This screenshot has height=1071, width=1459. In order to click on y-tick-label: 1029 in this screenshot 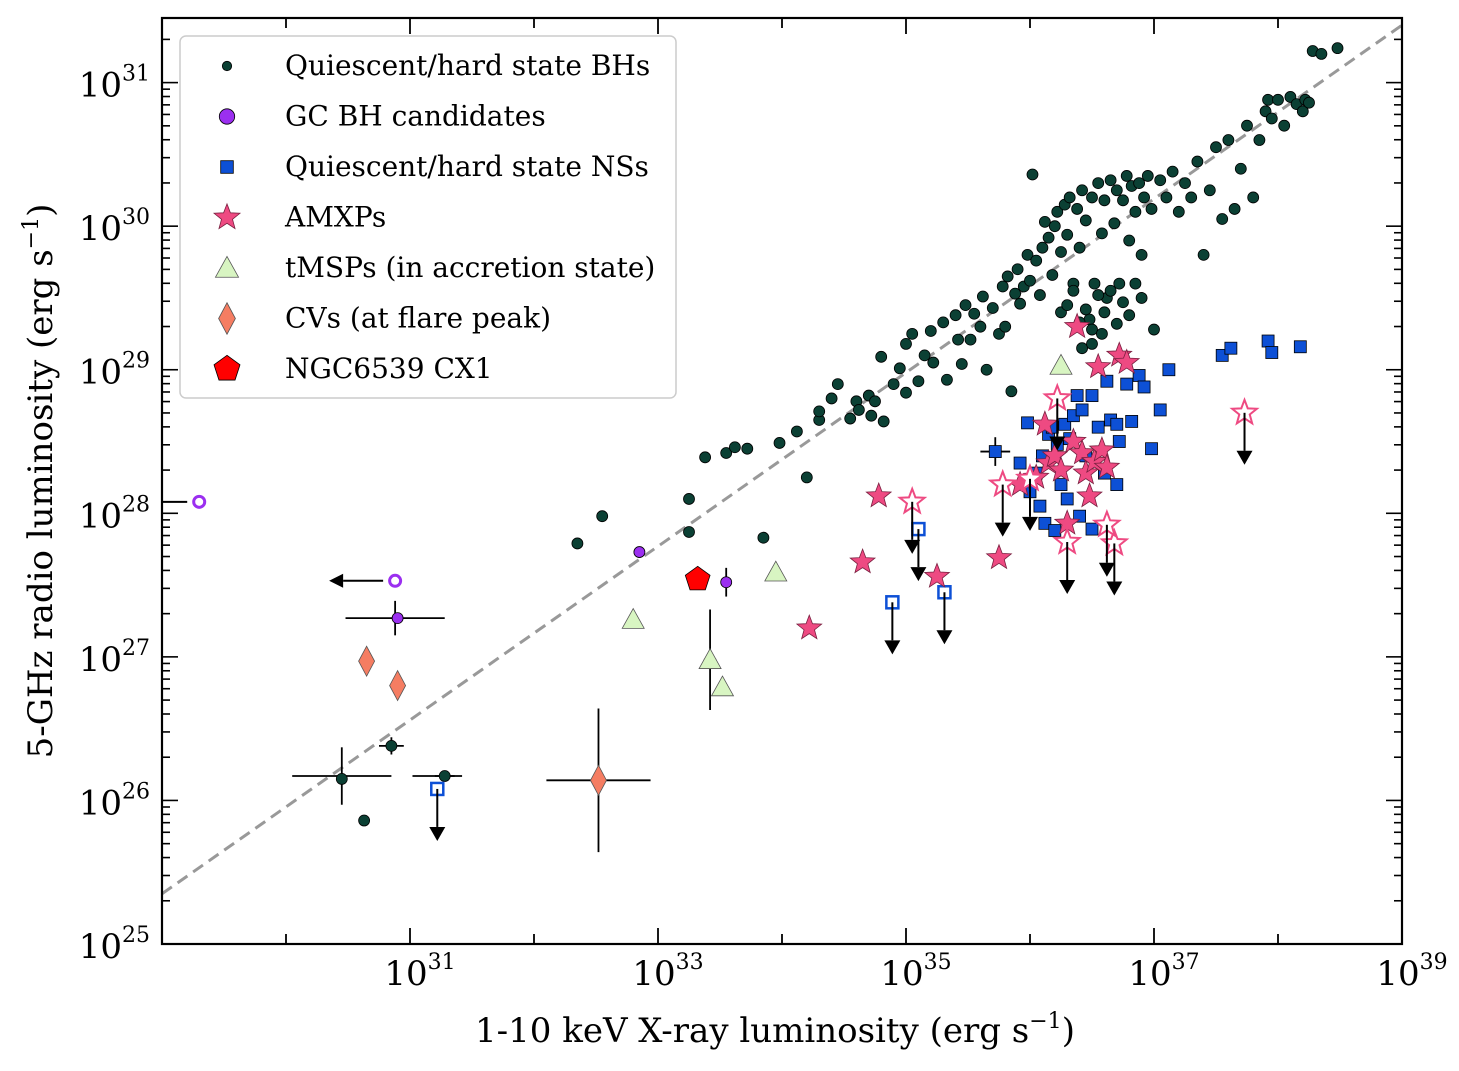, I will do `click(114, 371)`.